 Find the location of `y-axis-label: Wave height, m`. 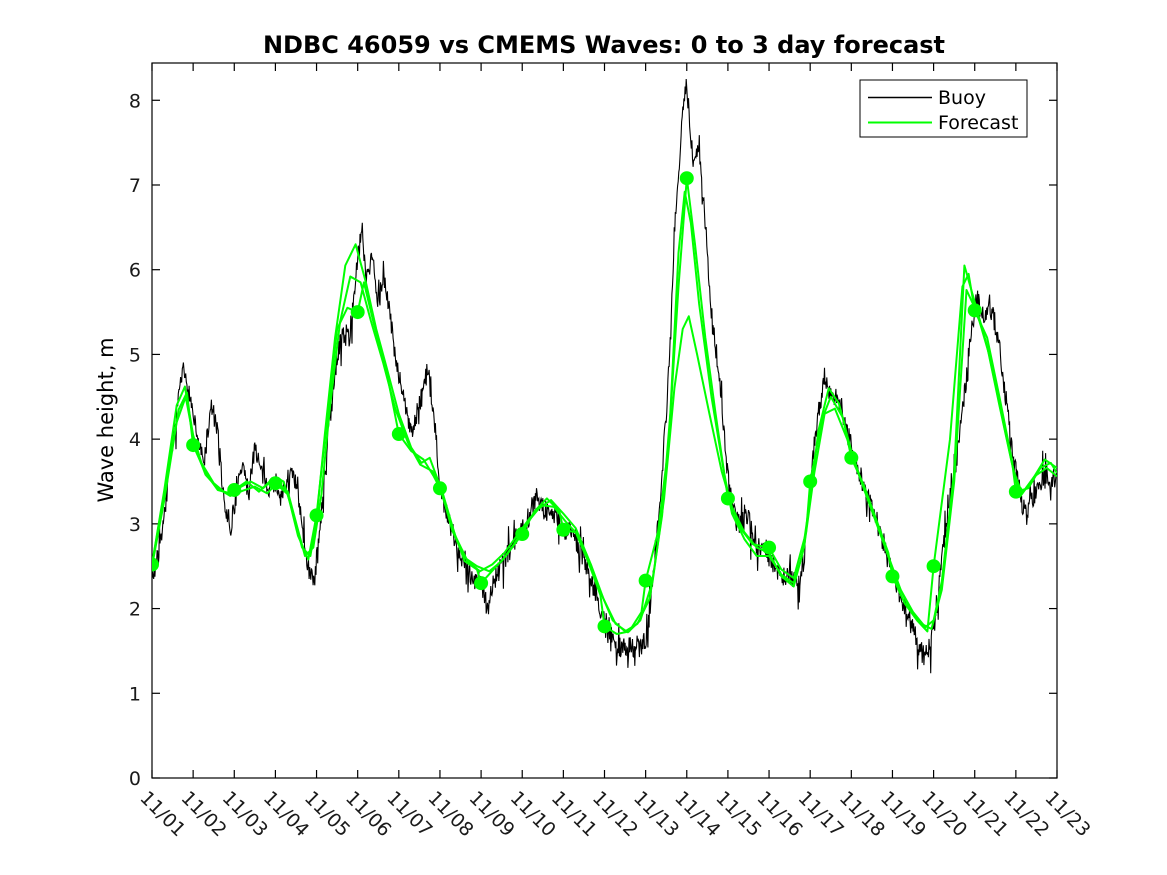

y-axis-label: Wave height, m is located at coordinates (106, 419).